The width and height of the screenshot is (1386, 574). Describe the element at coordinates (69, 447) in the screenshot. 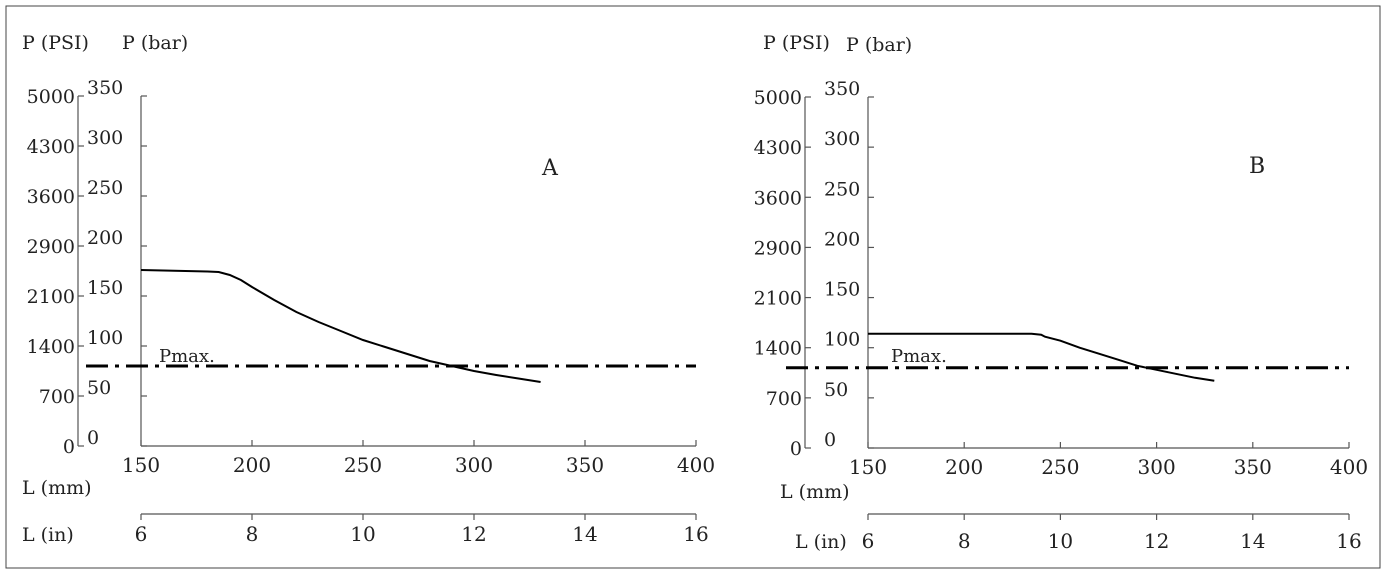

I see `y-tick-label-psi-a: 0` at that location.